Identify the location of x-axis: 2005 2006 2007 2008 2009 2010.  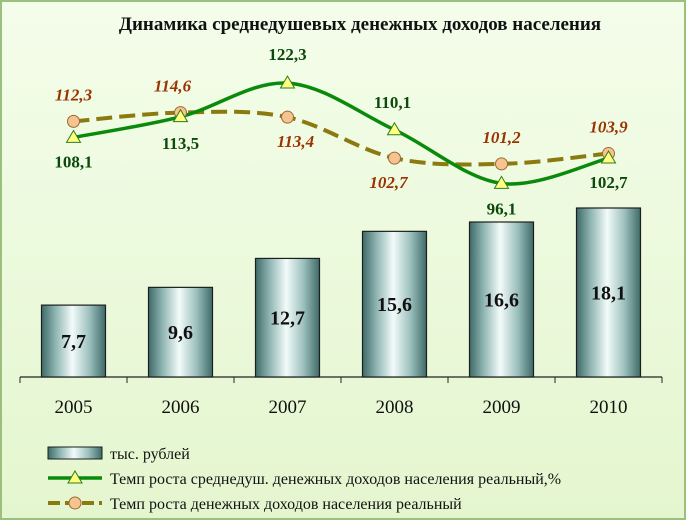
(341, 397).